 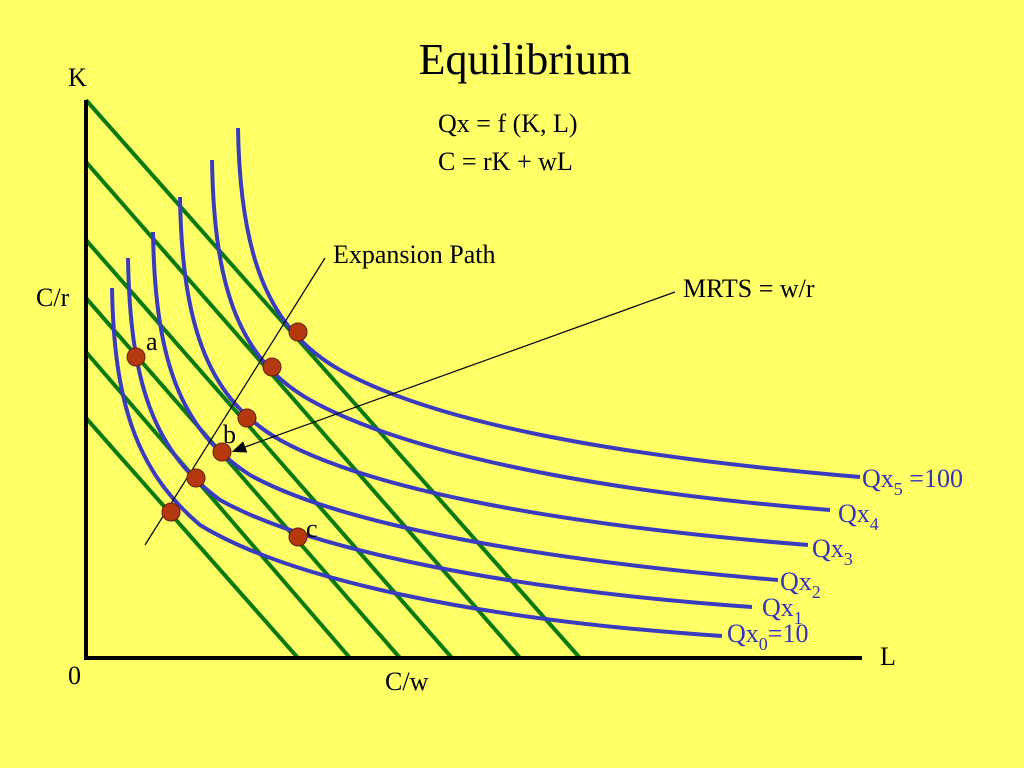 I want to click on curve-label: Qx3, so click(x=832, y=551).